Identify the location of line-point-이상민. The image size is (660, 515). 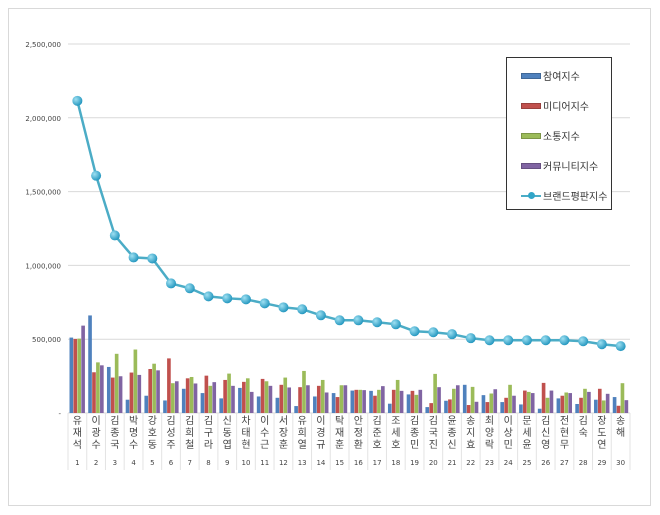
(508, 340).